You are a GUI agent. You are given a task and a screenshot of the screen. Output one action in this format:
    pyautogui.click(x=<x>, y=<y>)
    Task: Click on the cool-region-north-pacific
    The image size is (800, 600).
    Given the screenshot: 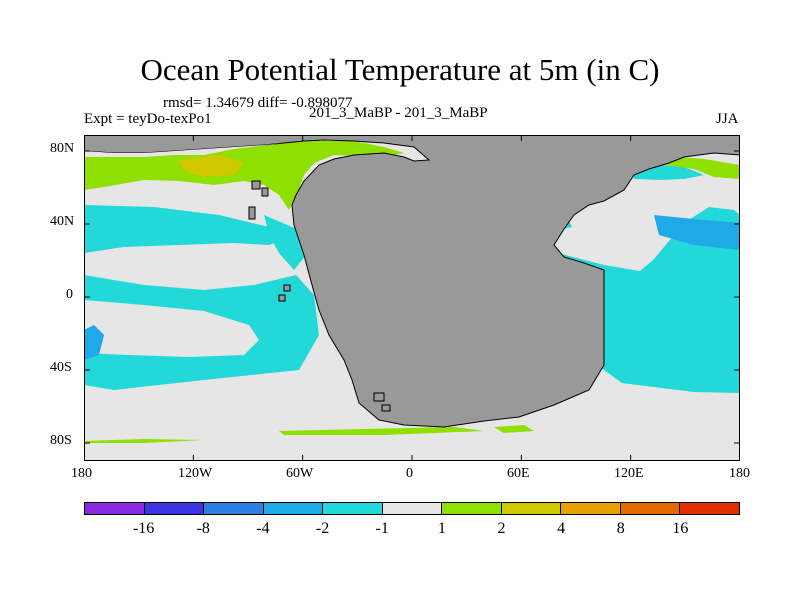 What is the action you would take?
    pyautogui.click(x=184, y=229)
    